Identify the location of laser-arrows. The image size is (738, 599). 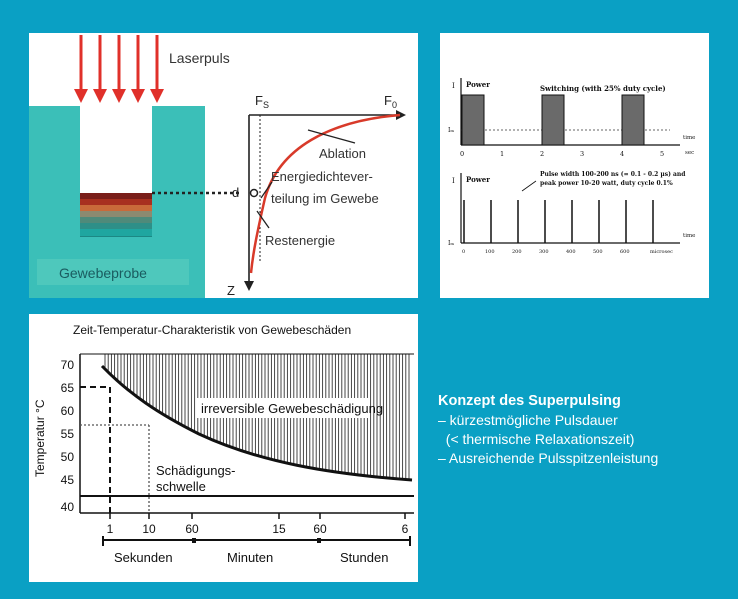
(119, 69).